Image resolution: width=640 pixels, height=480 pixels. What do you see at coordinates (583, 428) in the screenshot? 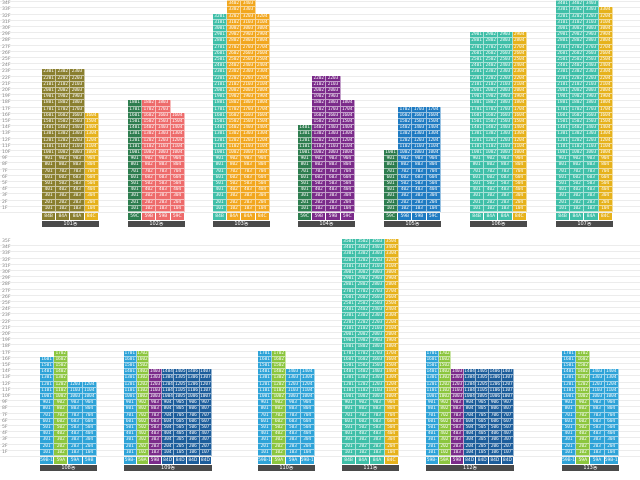
I see `unit-cell: 502` at bounding box center [583, 428].